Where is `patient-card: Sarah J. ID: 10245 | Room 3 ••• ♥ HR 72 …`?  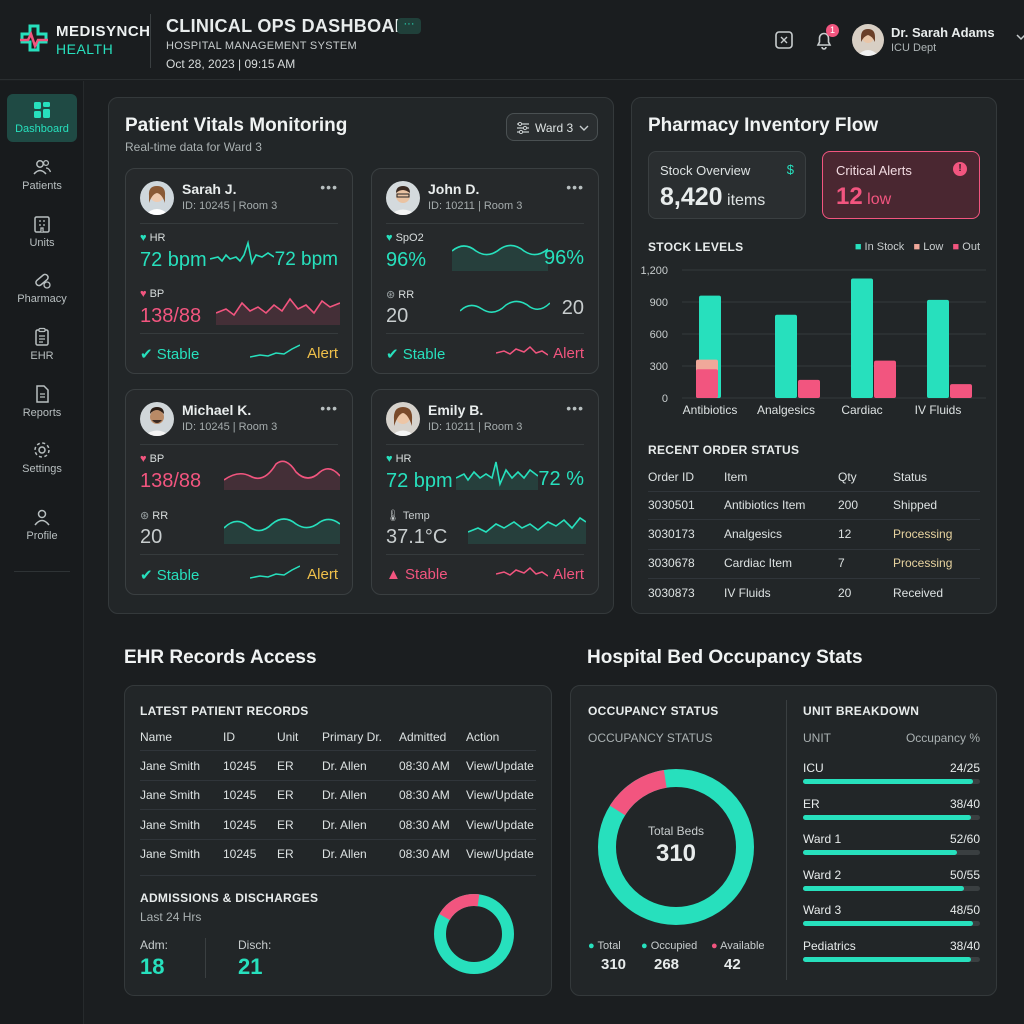
patient-card: Sarah J. ID: 10245 | Room 3 ••• ♥ HR 72 … is located at coordinates (239, 271).